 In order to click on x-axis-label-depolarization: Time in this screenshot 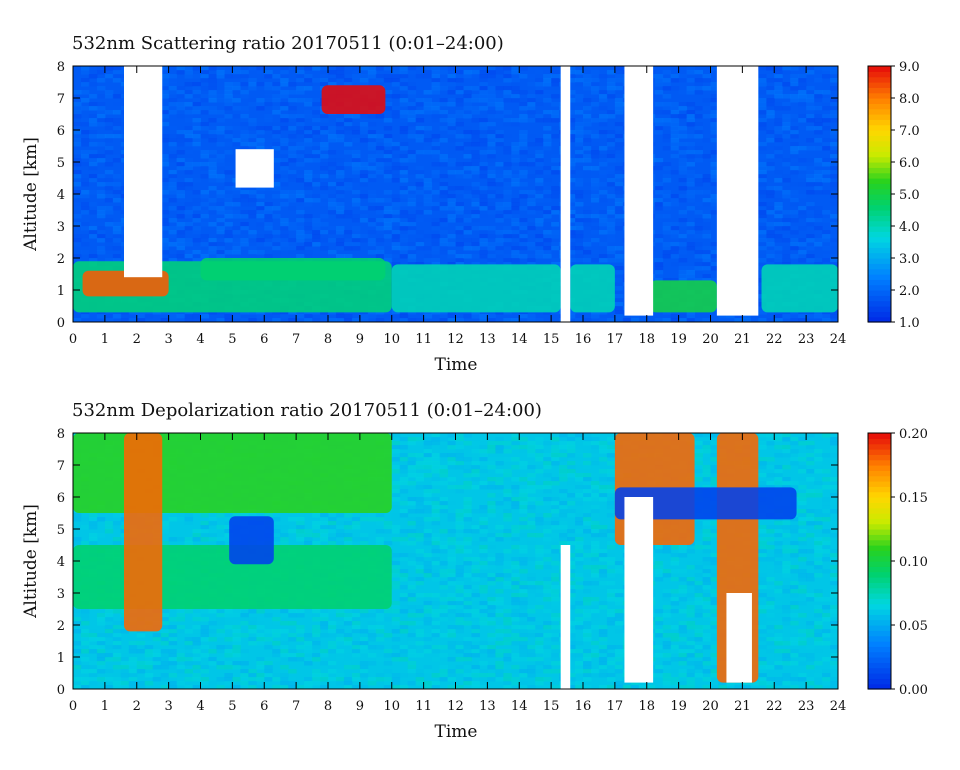, I will do `click(456, 732)`.